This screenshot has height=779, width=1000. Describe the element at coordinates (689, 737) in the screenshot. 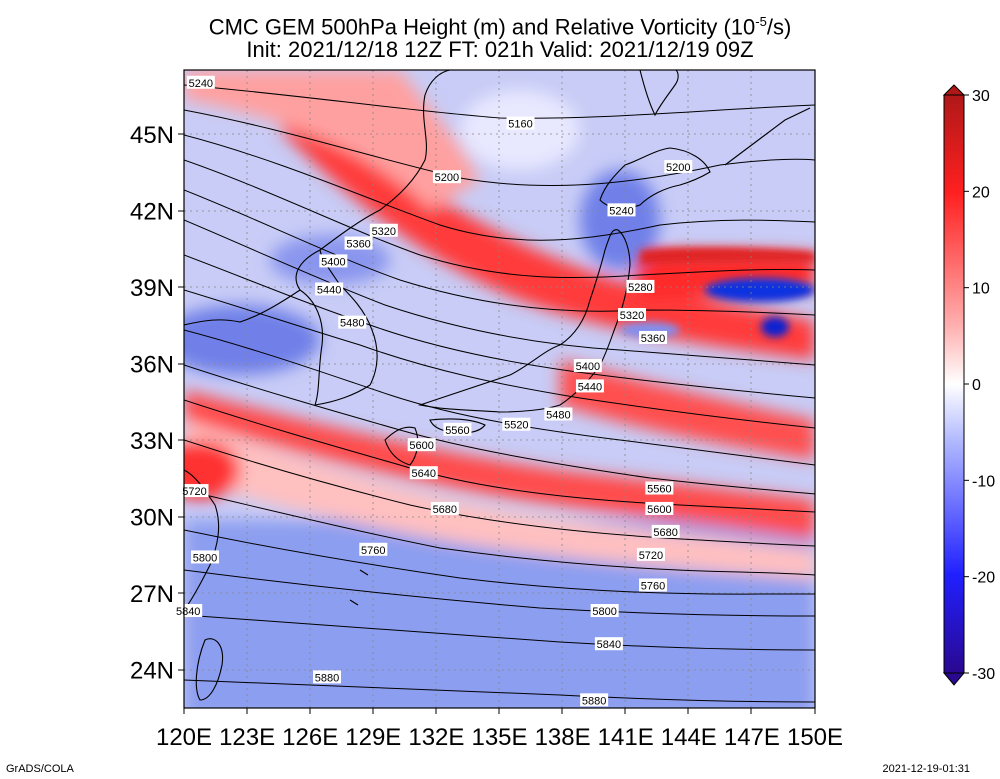

I see `longitude-label: 144E` at that location.